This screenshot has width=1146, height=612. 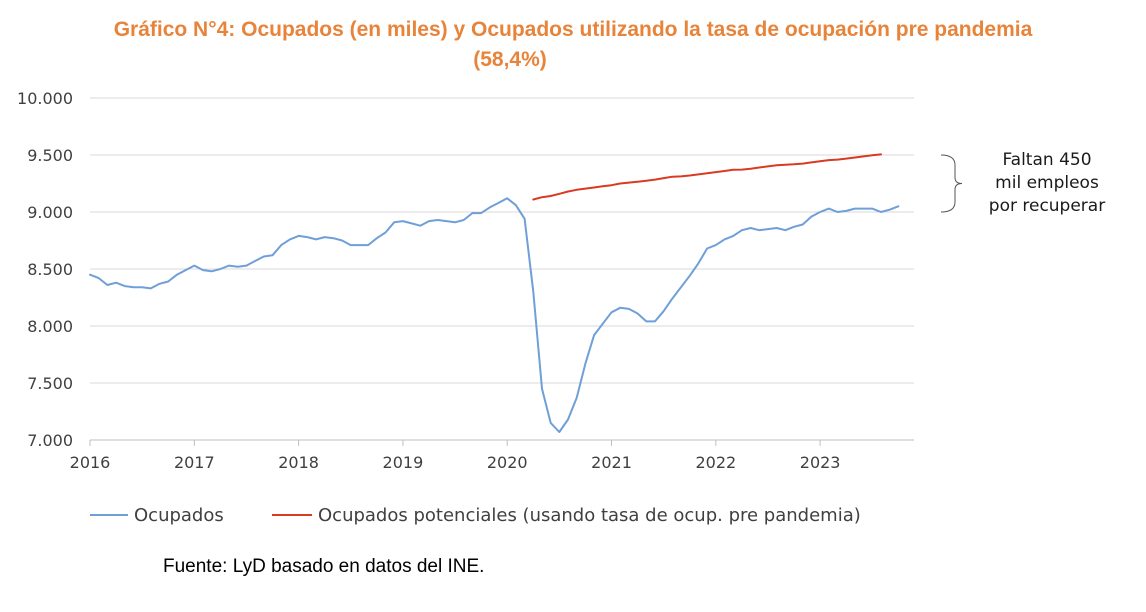 I want to click on y-tick-label: 9.000, so click(x=50, y=212).